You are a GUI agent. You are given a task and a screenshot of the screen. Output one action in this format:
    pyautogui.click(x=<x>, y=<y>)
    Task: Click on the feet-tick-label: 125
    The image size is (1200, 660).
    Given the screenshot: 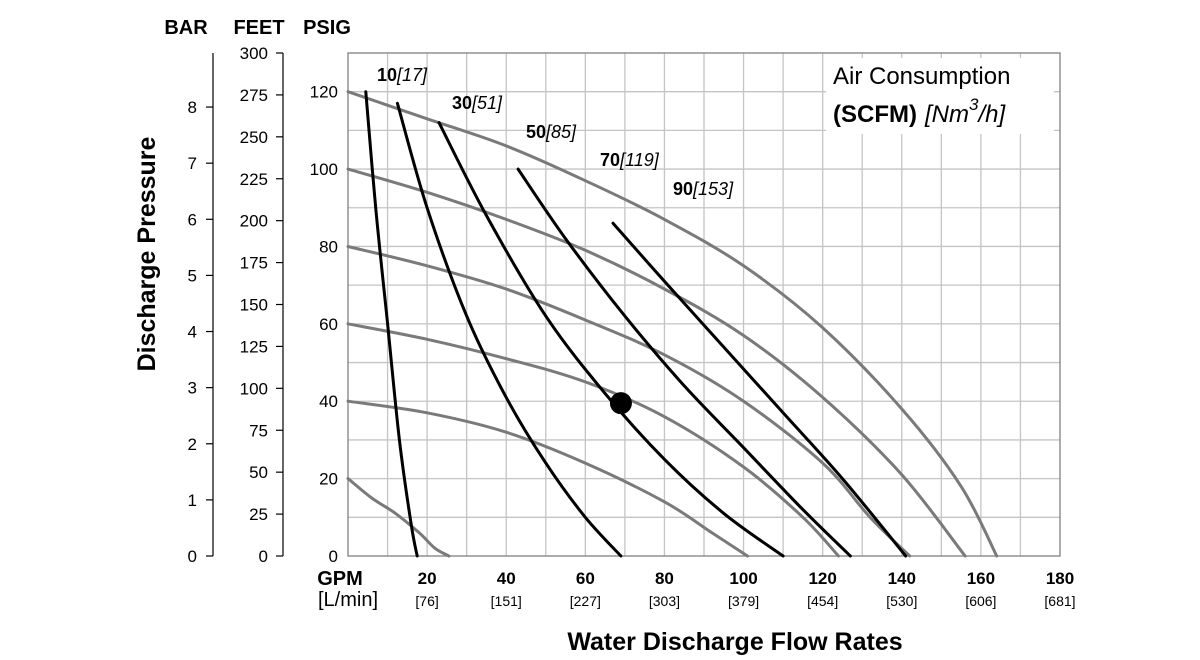 What is the action you would take?
    pyautogui.click(x=254, y=346)
    